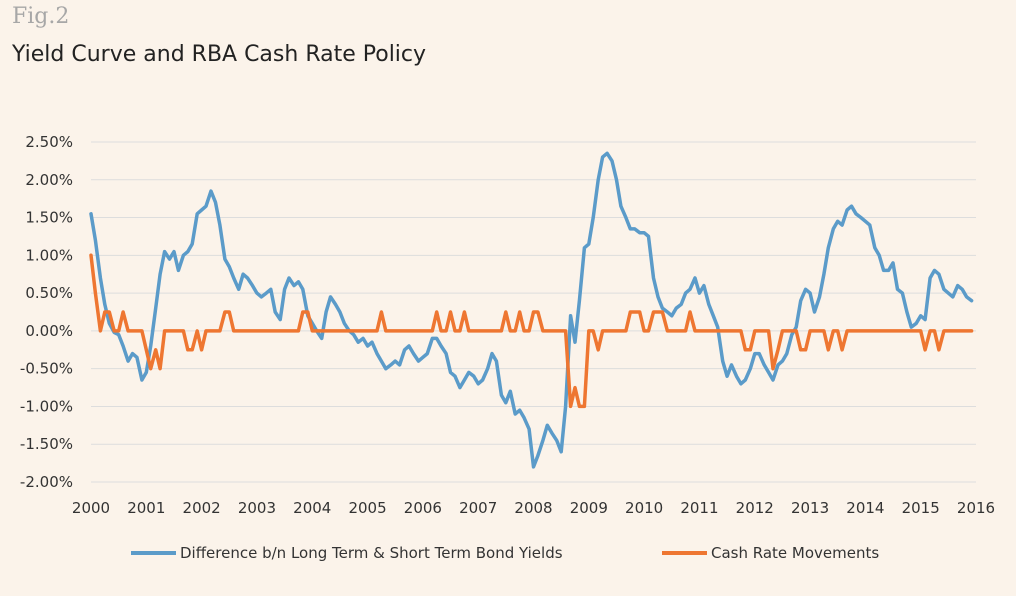 This screenshot has width=1016, height=596. What do you see at coordinates (46, 369) in the screenshot?
I see `y-tick-label: -0.50%` at bounding box center [46, 369].